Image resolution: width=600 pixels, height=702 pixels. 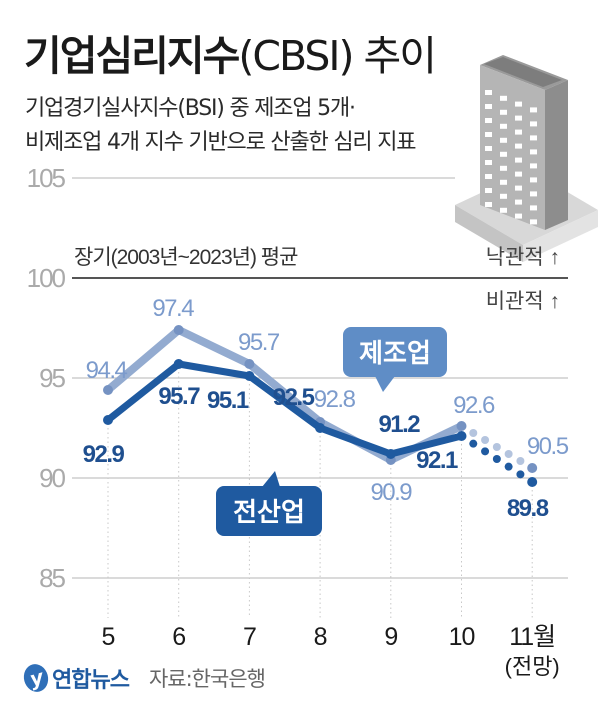 What do you see at coordinates (523, 301) in the screenshot?
I see `pessimistic-label: 비관적 ↑` at bounding box center [523, 301].